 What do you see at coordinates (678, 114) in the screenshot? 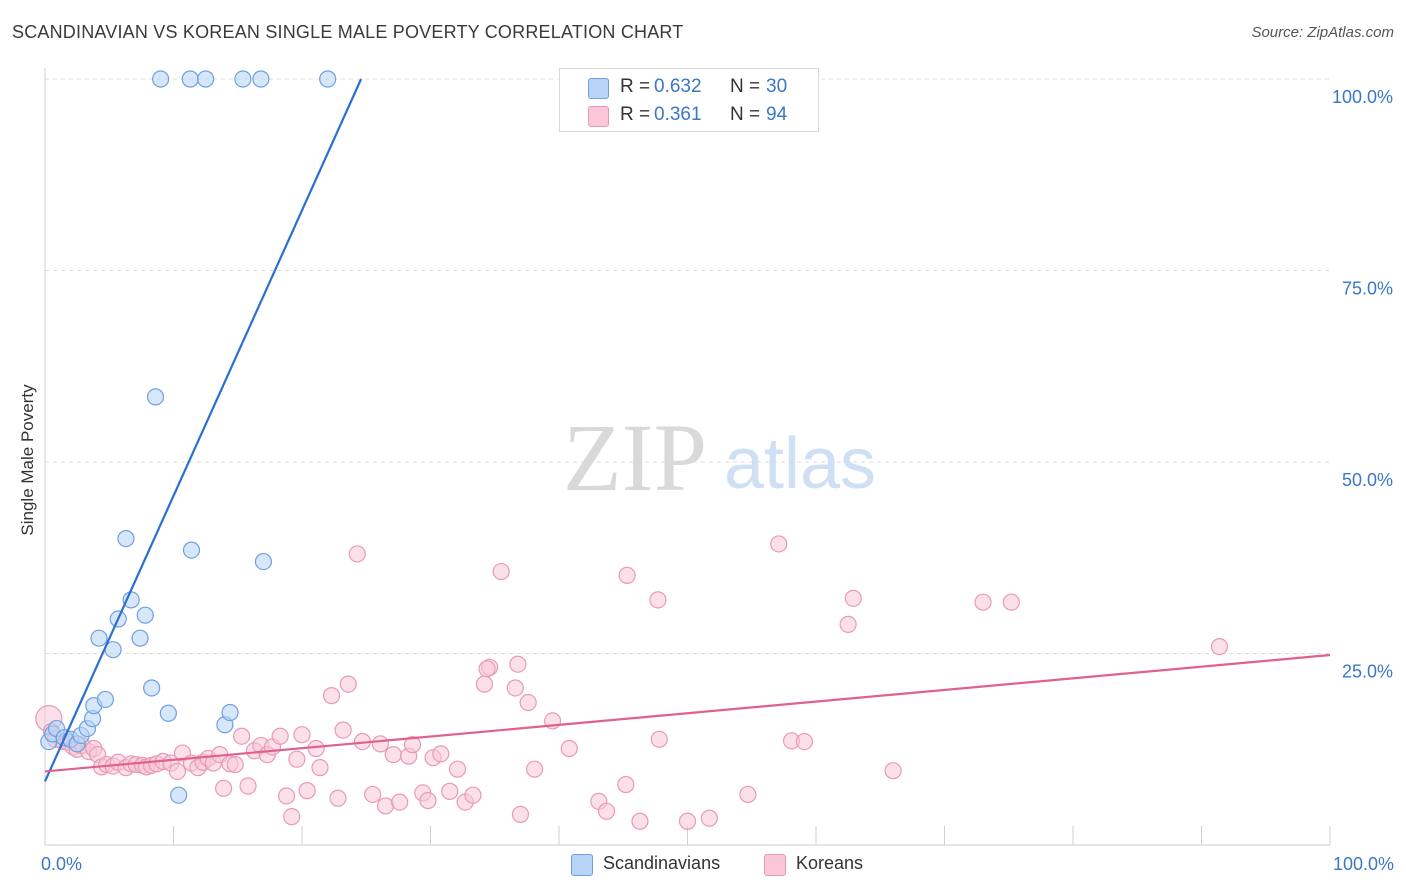
I see `legend-r-value: 0.361` at bounding box center [678, 114].